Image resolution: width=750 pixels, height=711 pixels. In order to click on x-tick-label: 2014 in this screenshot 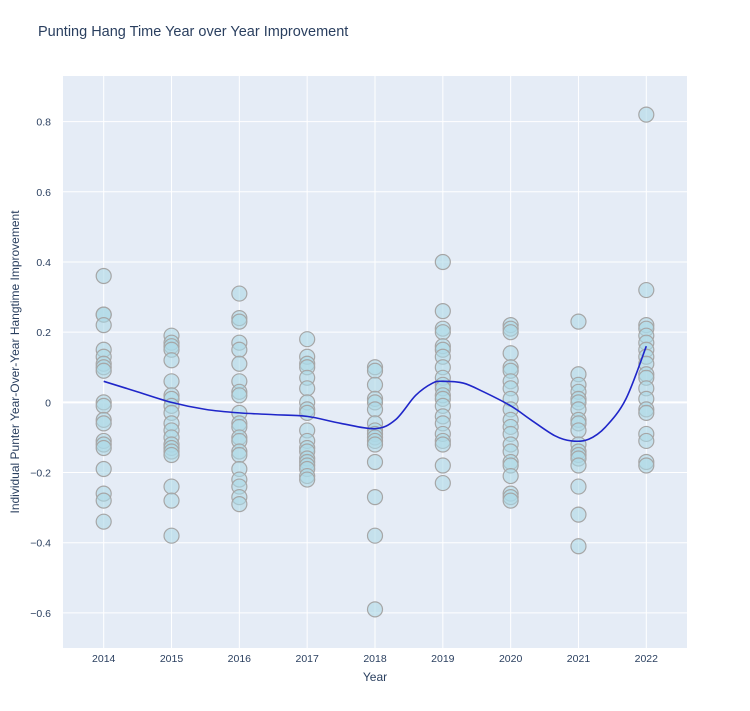, I will do `click(104, 659)`.